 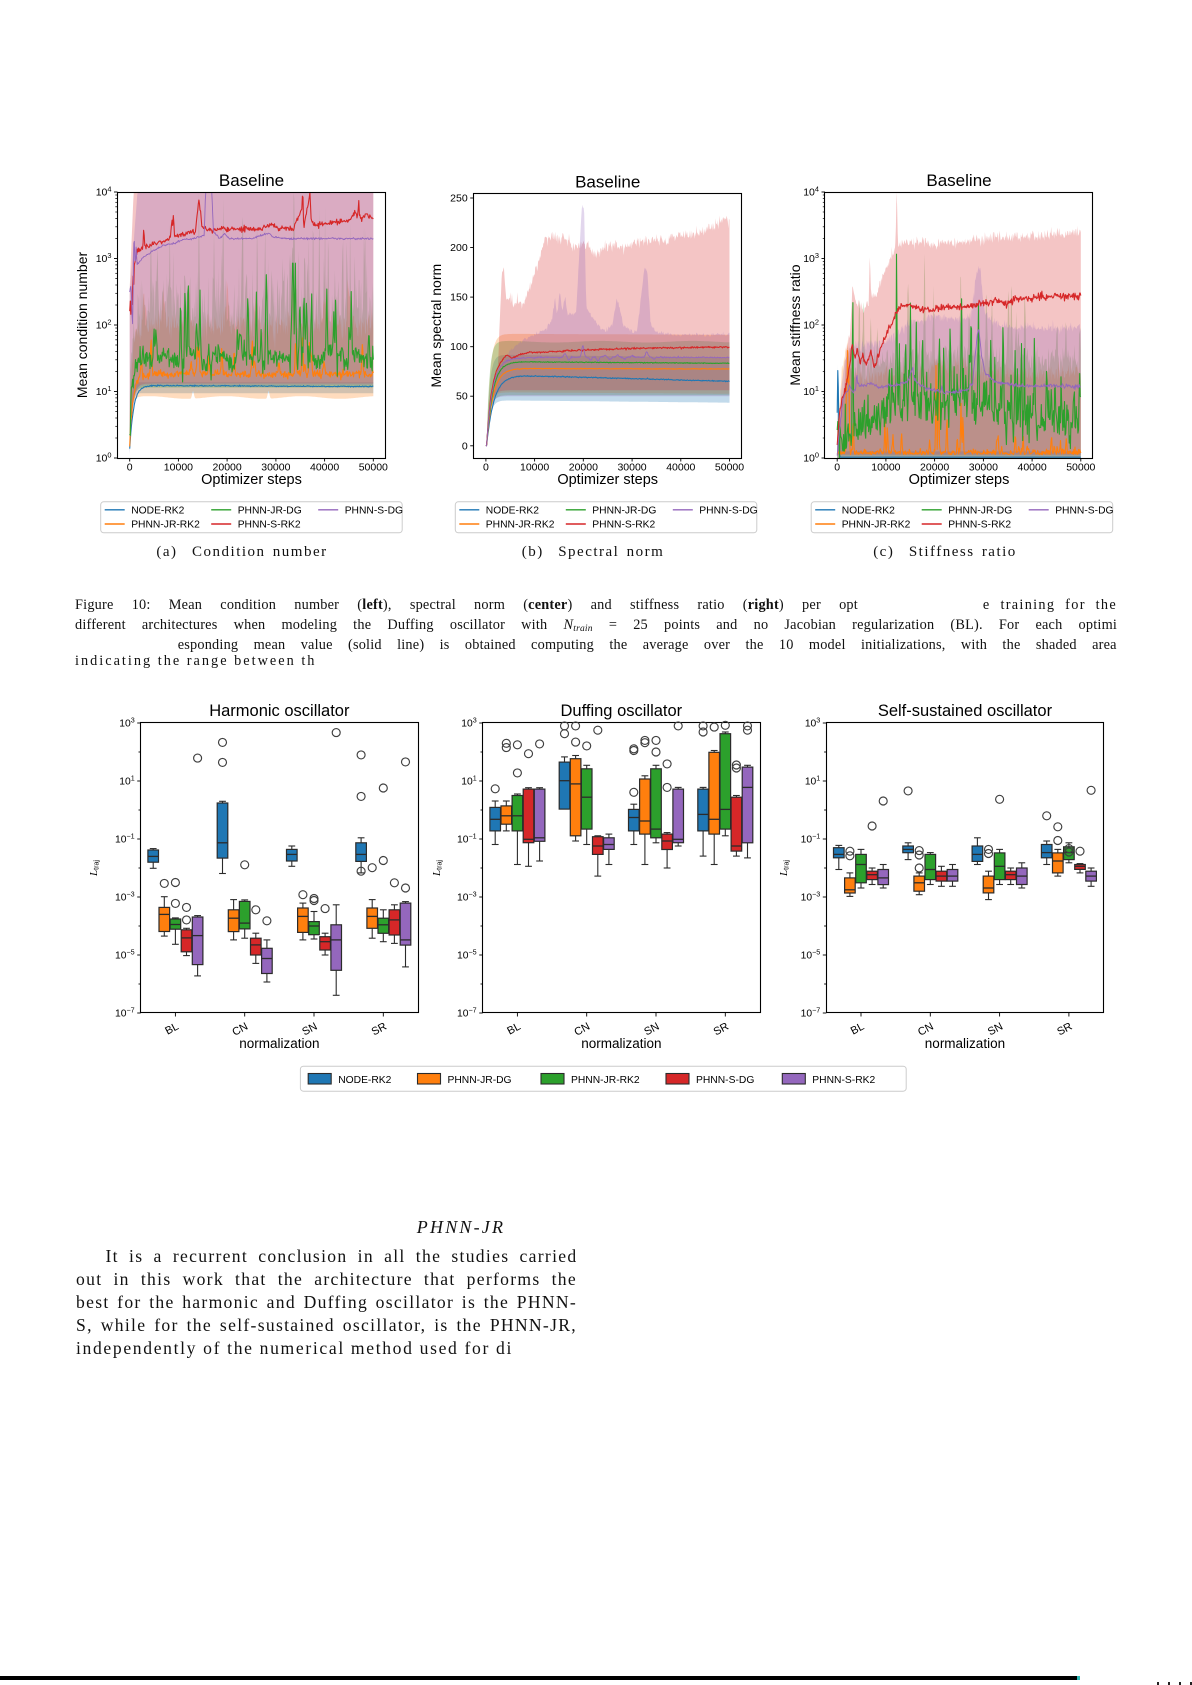 What do you see at coordinates (622, 711) in the screenshot?
I see `svg-text: Duffing oscillator` at bounding box center [622, 711].